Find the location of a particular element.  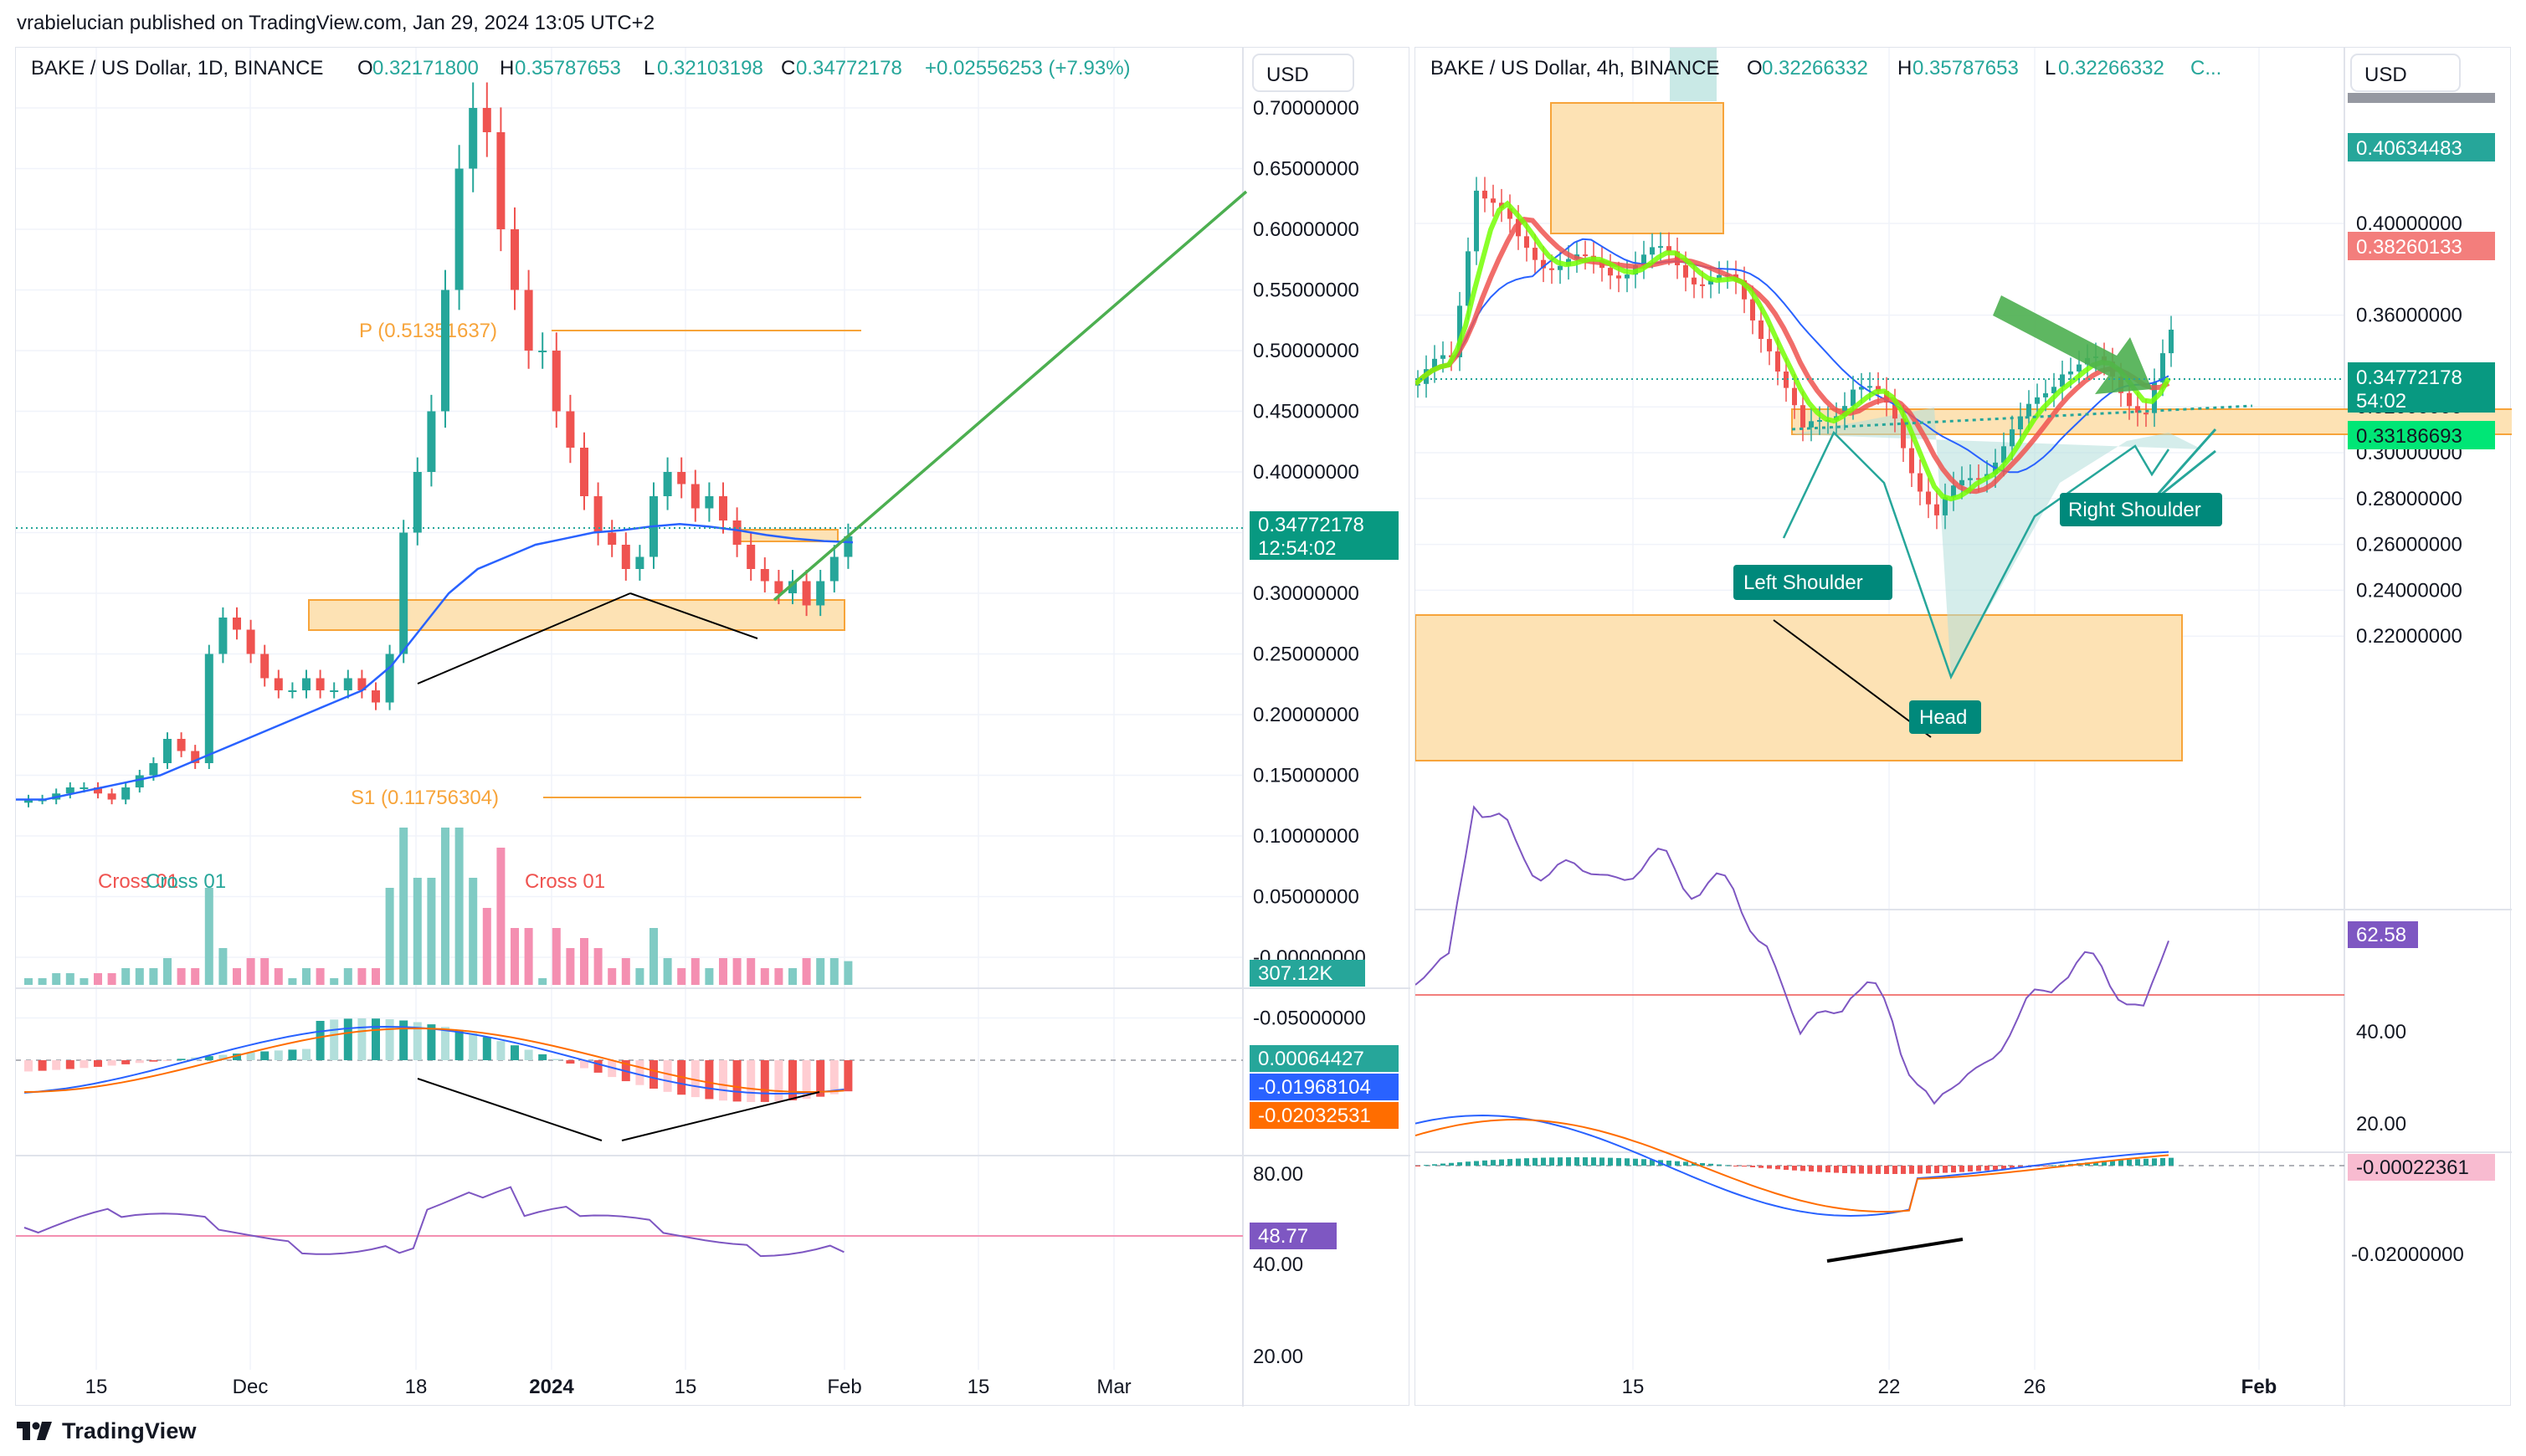

4h-black-line is located at coordinates (1852, 678).